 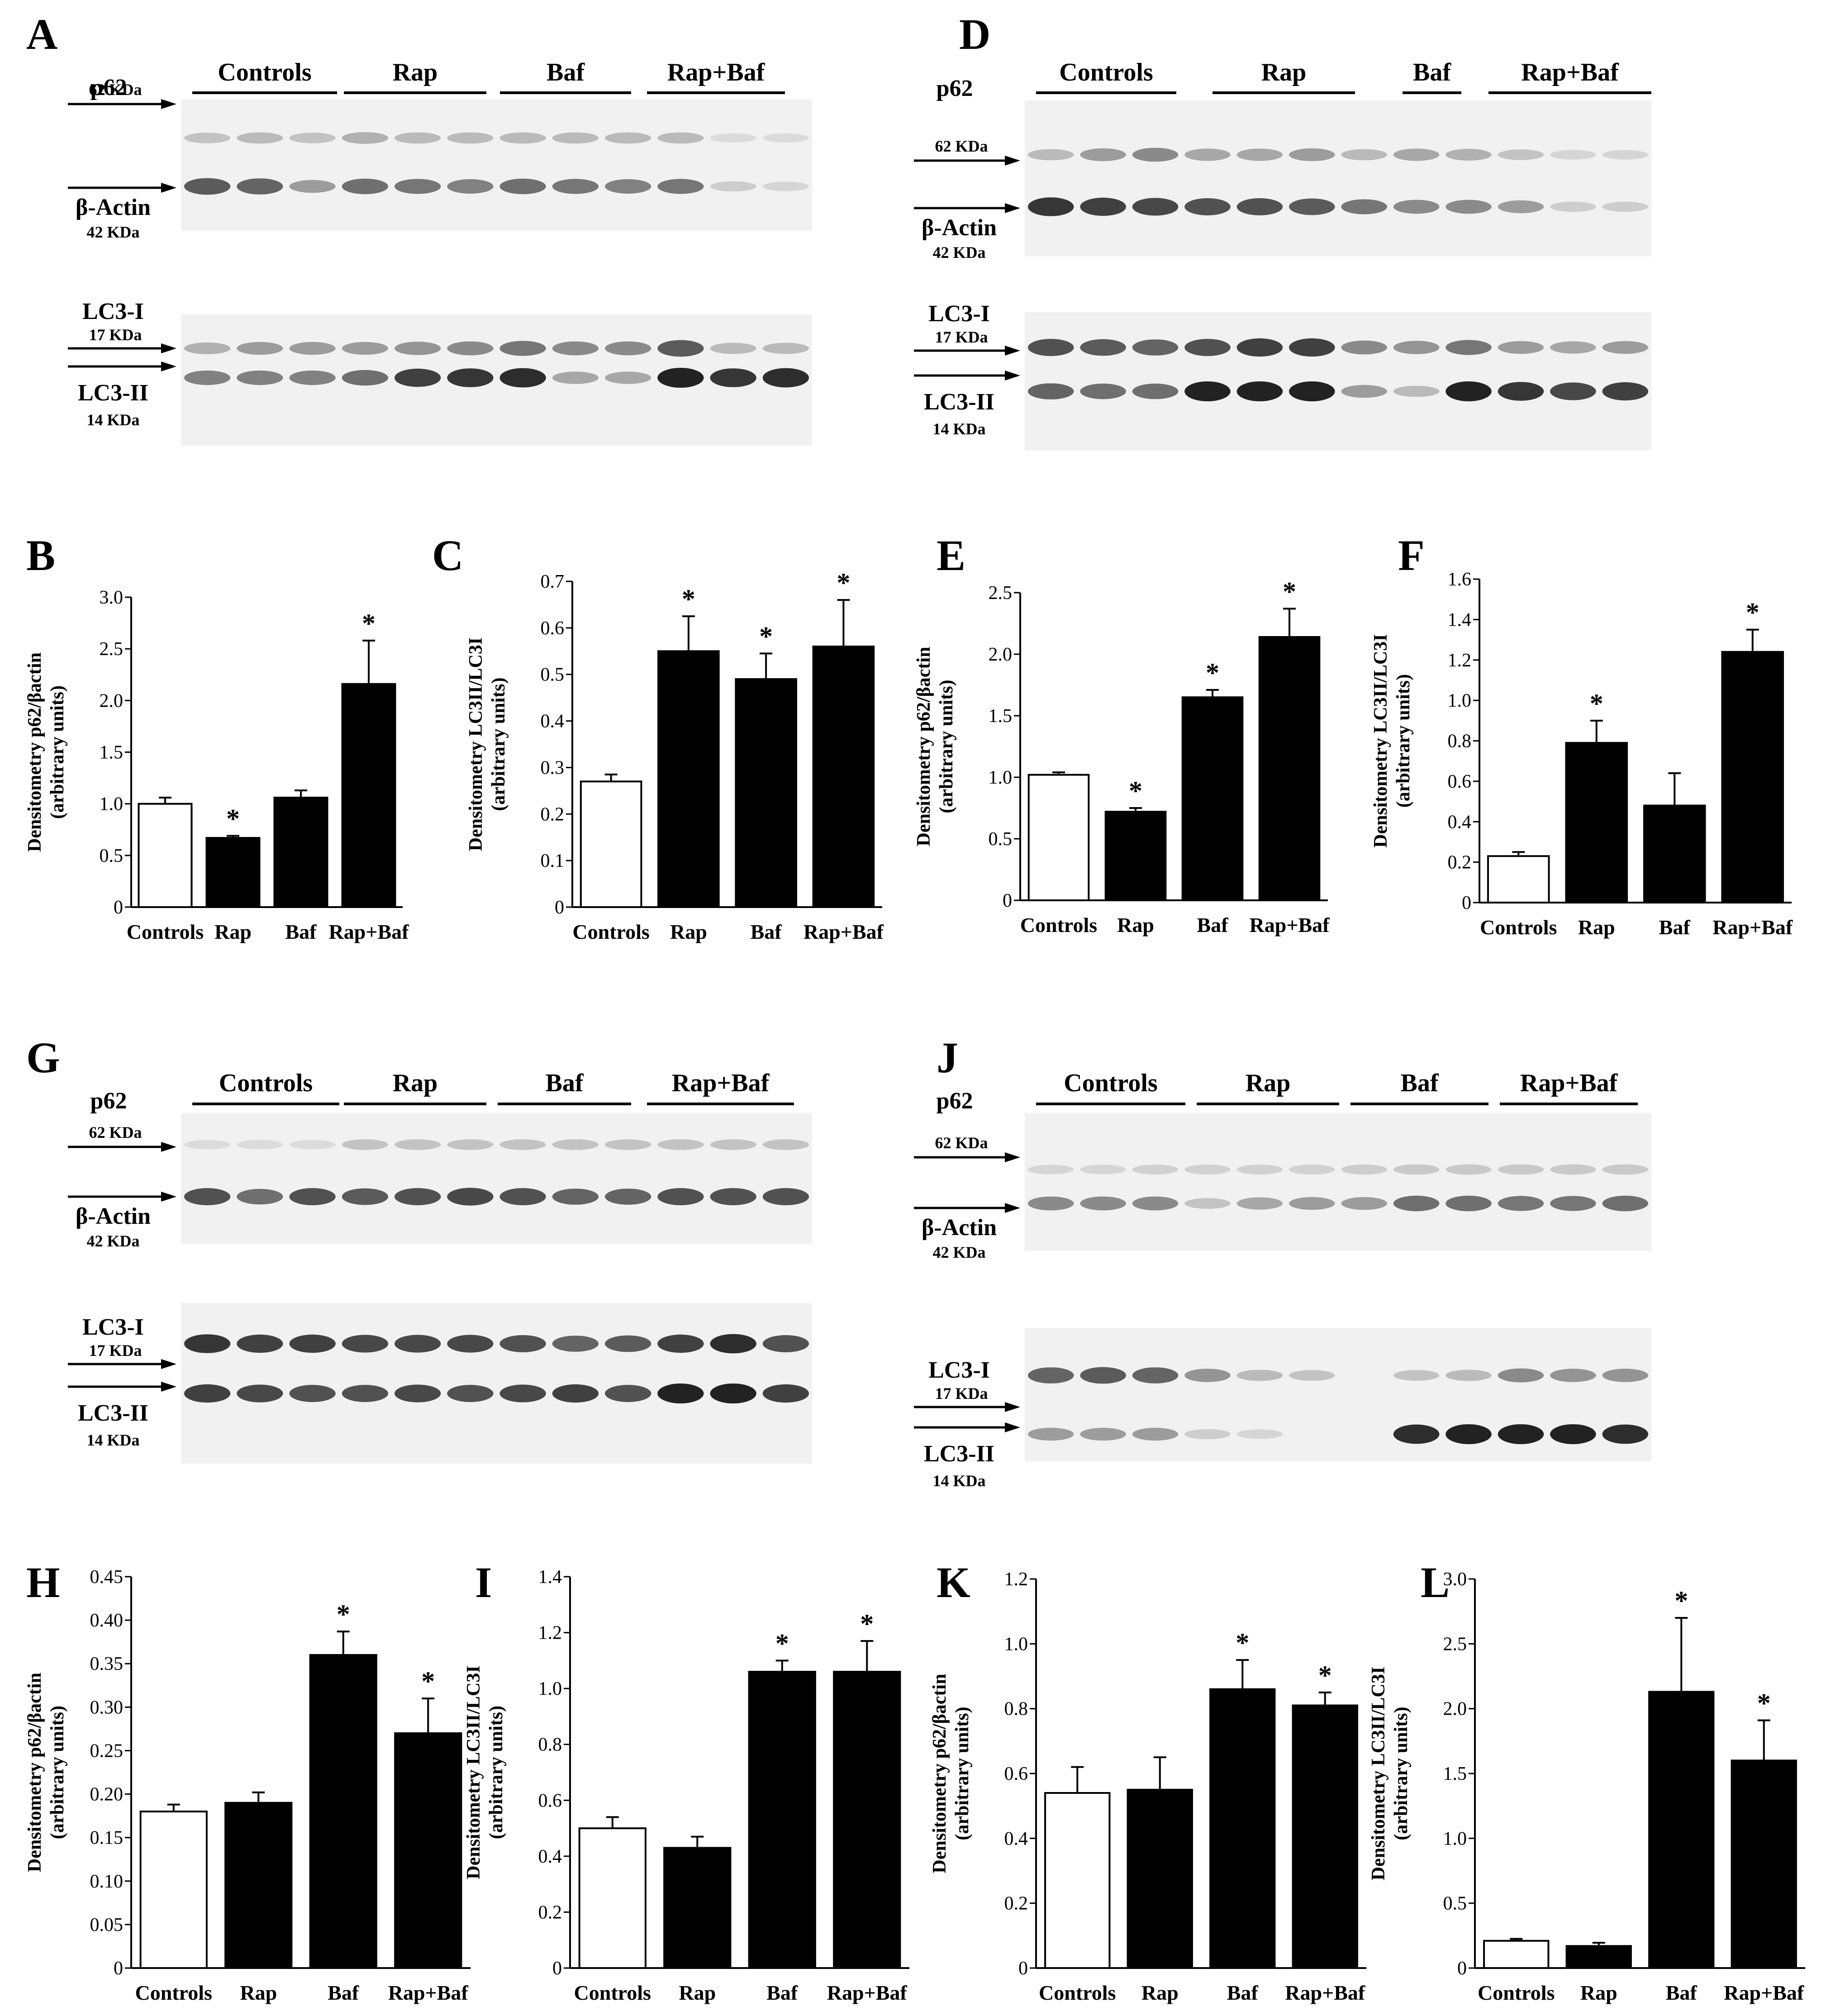 What do you see at coordinates (1675, 928) in the screenshot?
I see `x-tick-label: Baf` at bounding box center [1675, 928].